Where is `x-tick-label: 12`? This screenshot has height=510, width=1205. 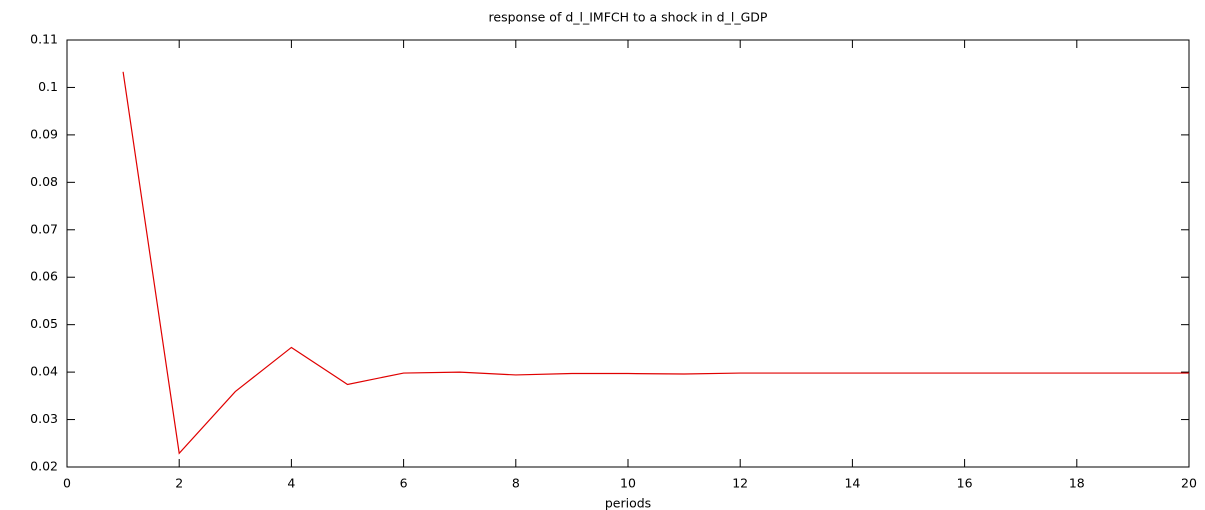
x-tick-label: 12 is located at coordinates (740, 483).